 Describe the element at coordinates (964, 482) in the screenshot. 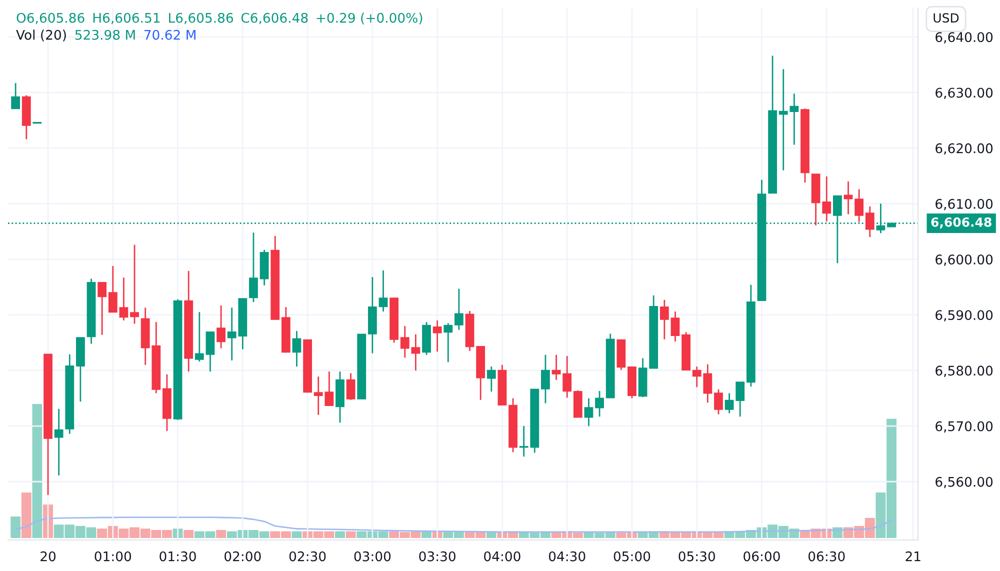

I see `y-tick-label: 6,560.00` at that location.